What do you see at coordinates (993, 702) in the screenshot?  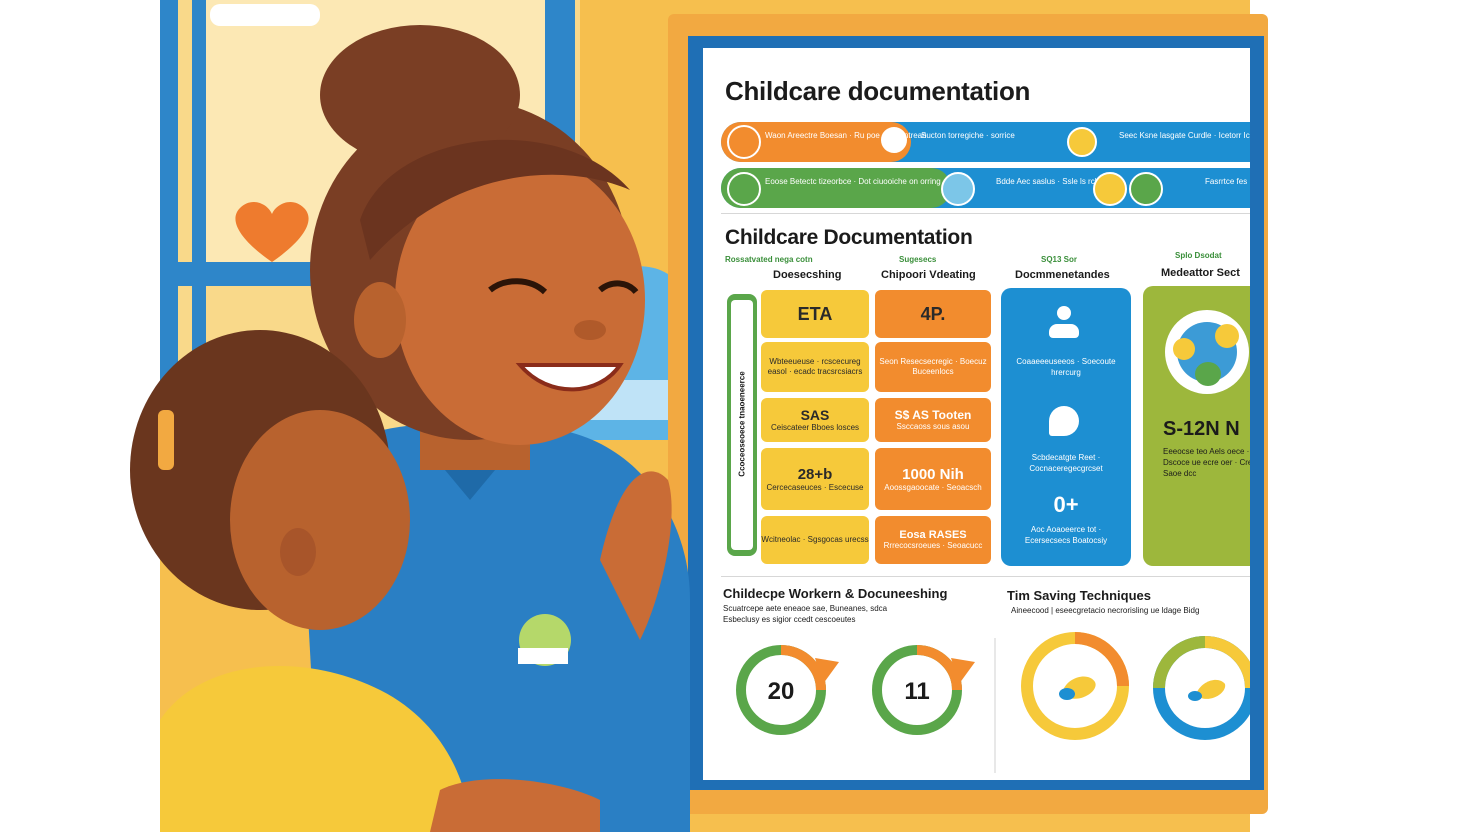 I see `ring-charts: 20 11` at bounding box center [993, 702].